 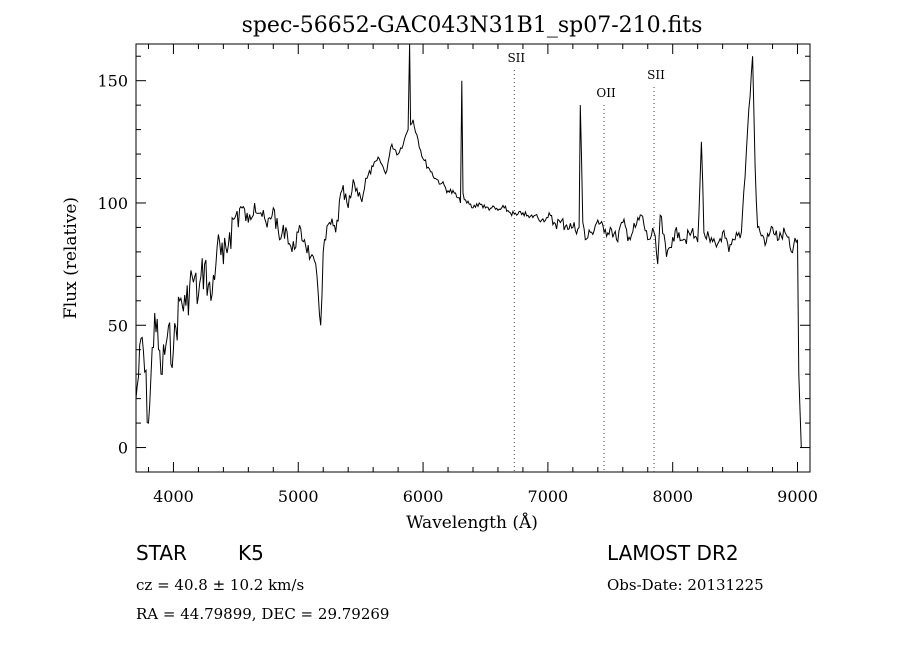 What do you see at coordinates (606, 93) in the screenshot?
I see `line-marker-label: OII` at bounding box center [606, 93].